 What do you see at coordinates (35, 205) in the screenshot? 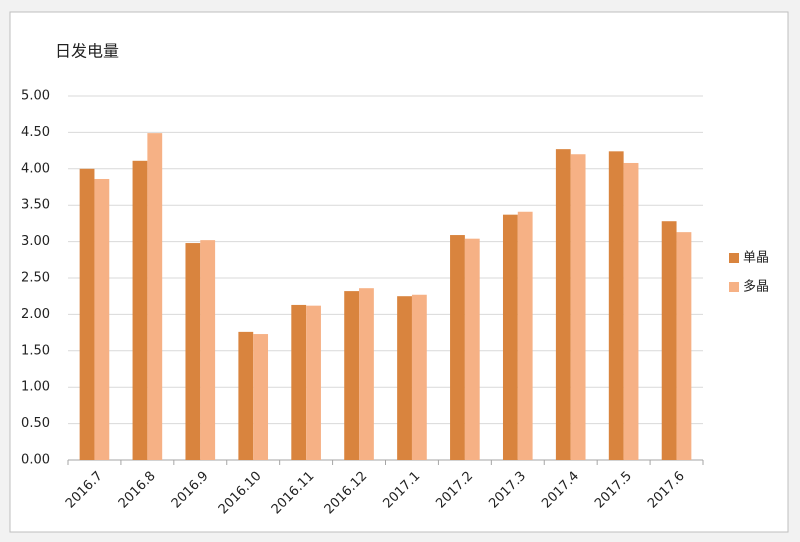
I see `y-tick-label: 3.50` at bounding box center [35, 205].